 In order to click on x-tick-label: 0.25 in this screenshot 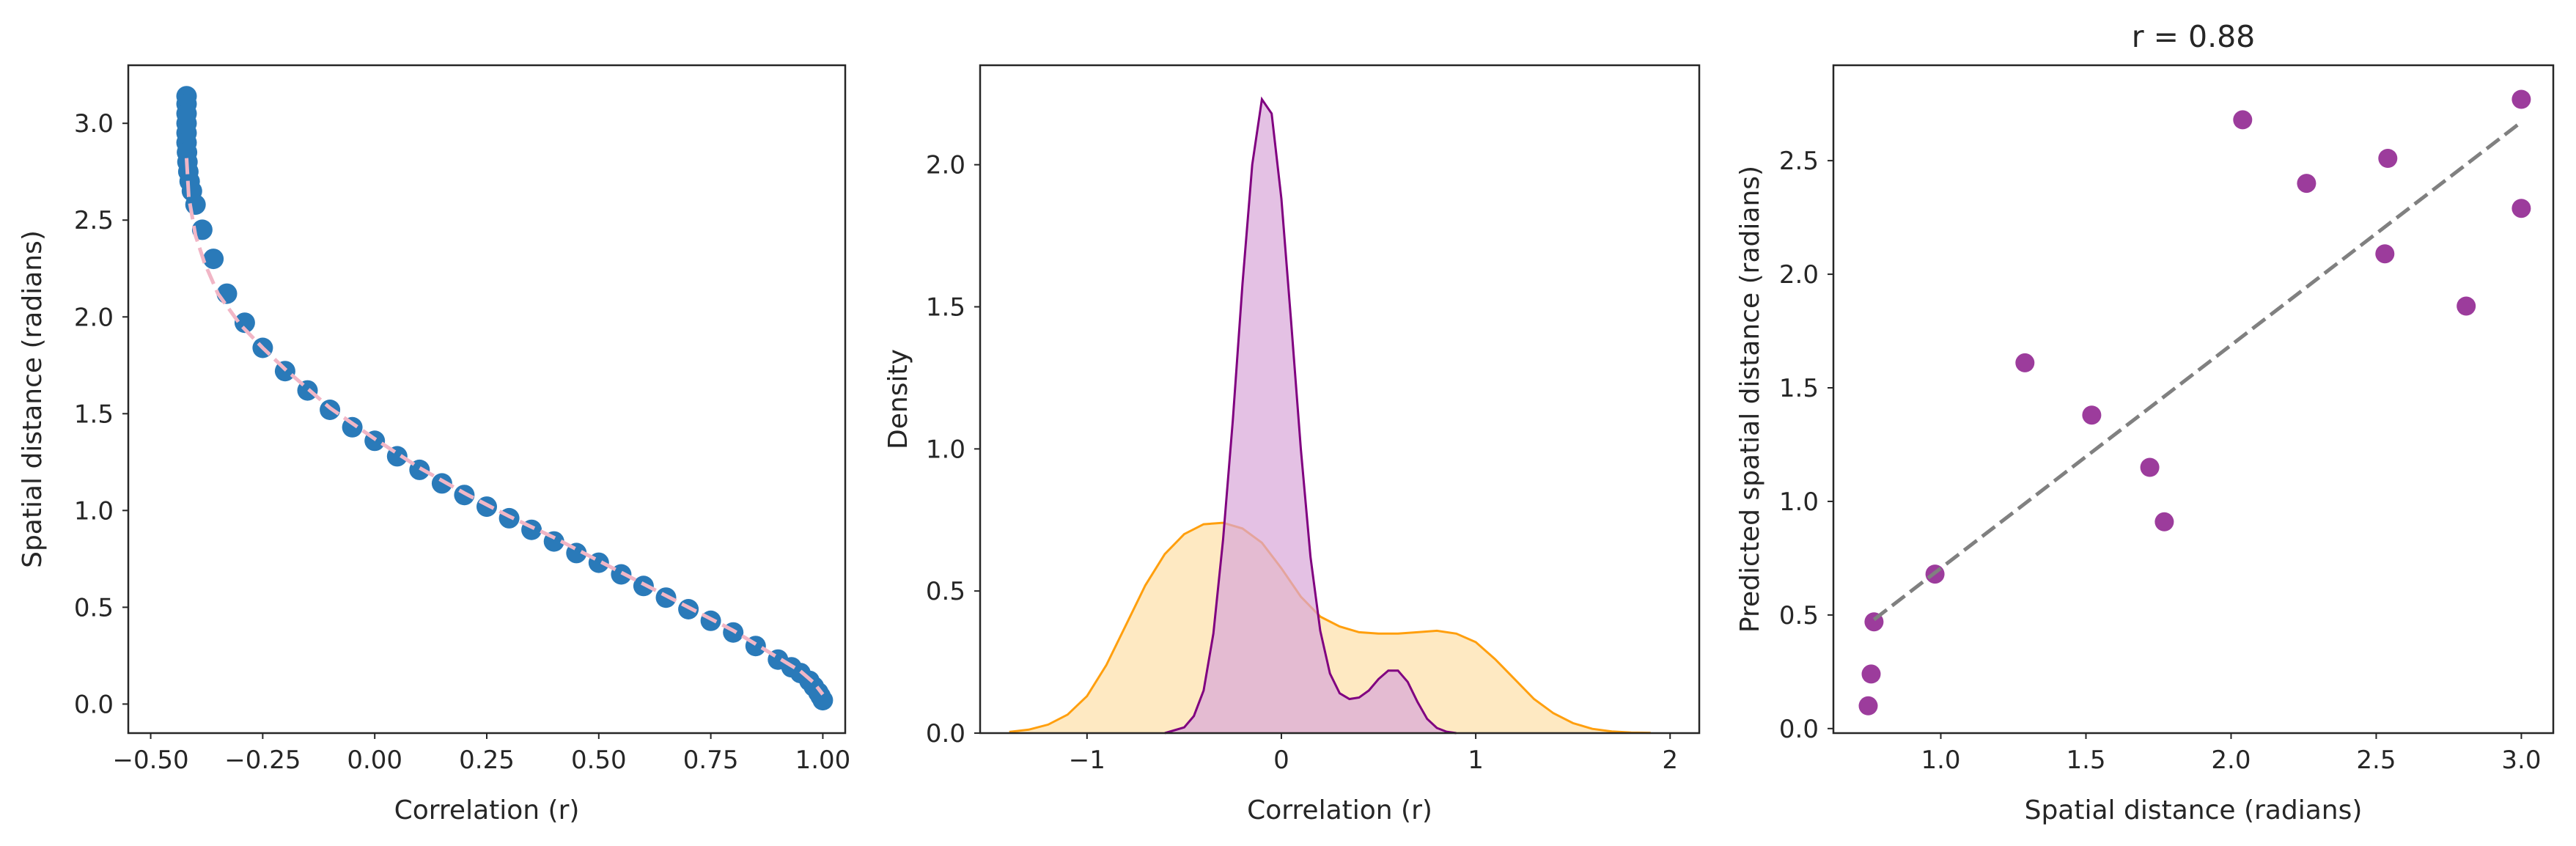, I will do `click(487, 761)`.